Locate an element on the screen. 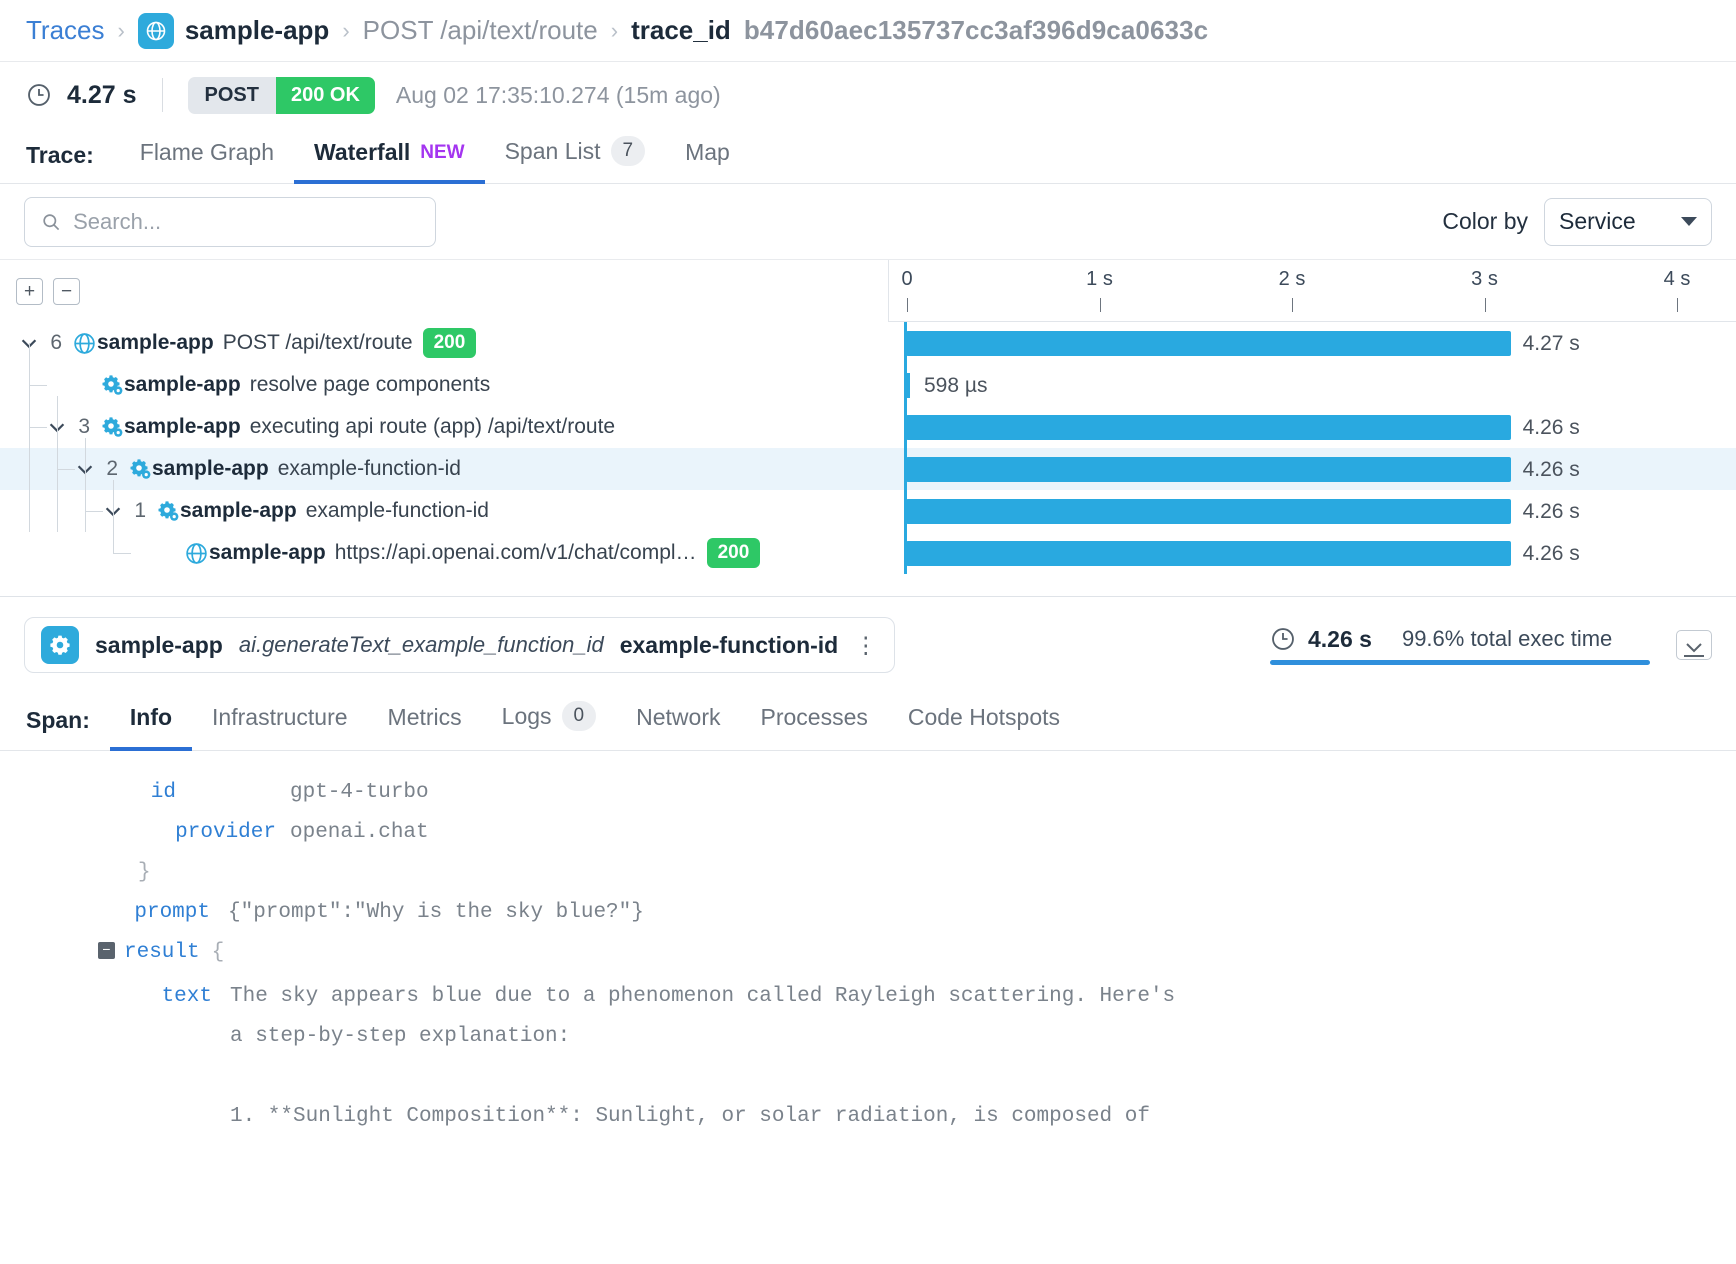  span-duration: 4.26 s is located at coordinates (1340, 638).